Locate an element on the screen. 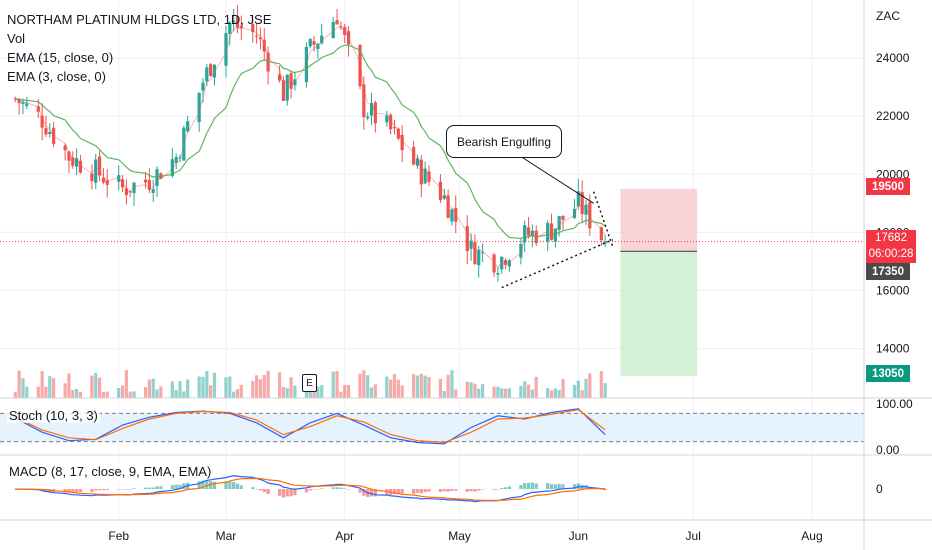  earnings-marker: E is located at coordinates (309, 383).